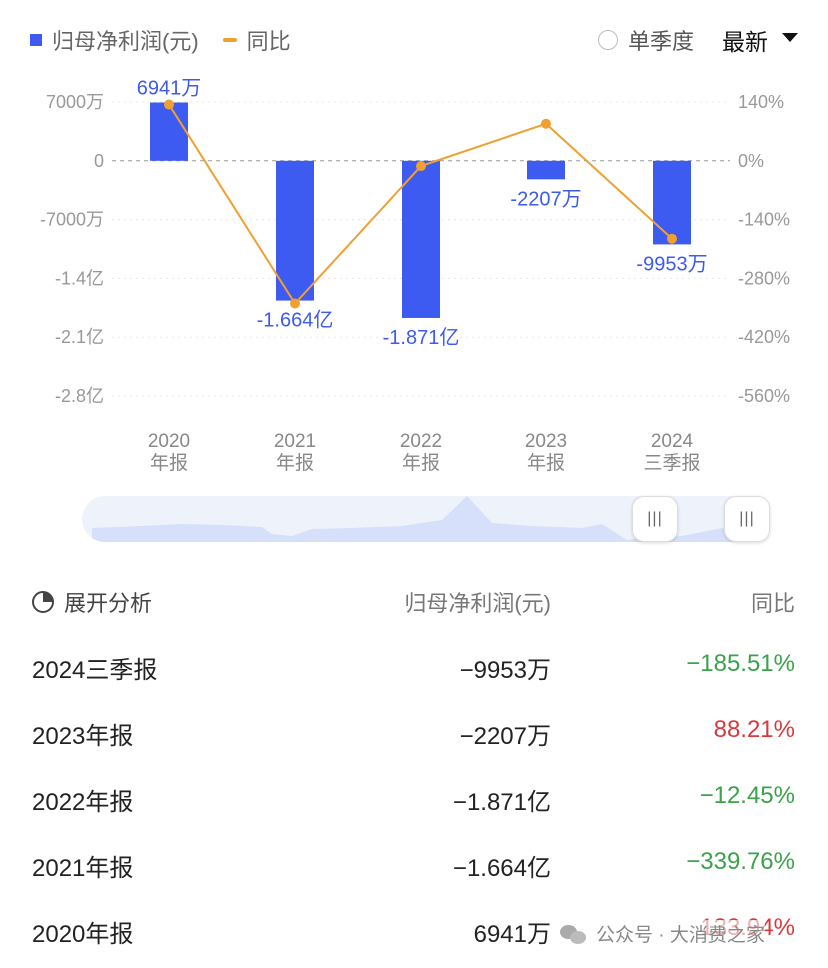  I want to click on range-navigator: ||| |||, so click(426, 519).